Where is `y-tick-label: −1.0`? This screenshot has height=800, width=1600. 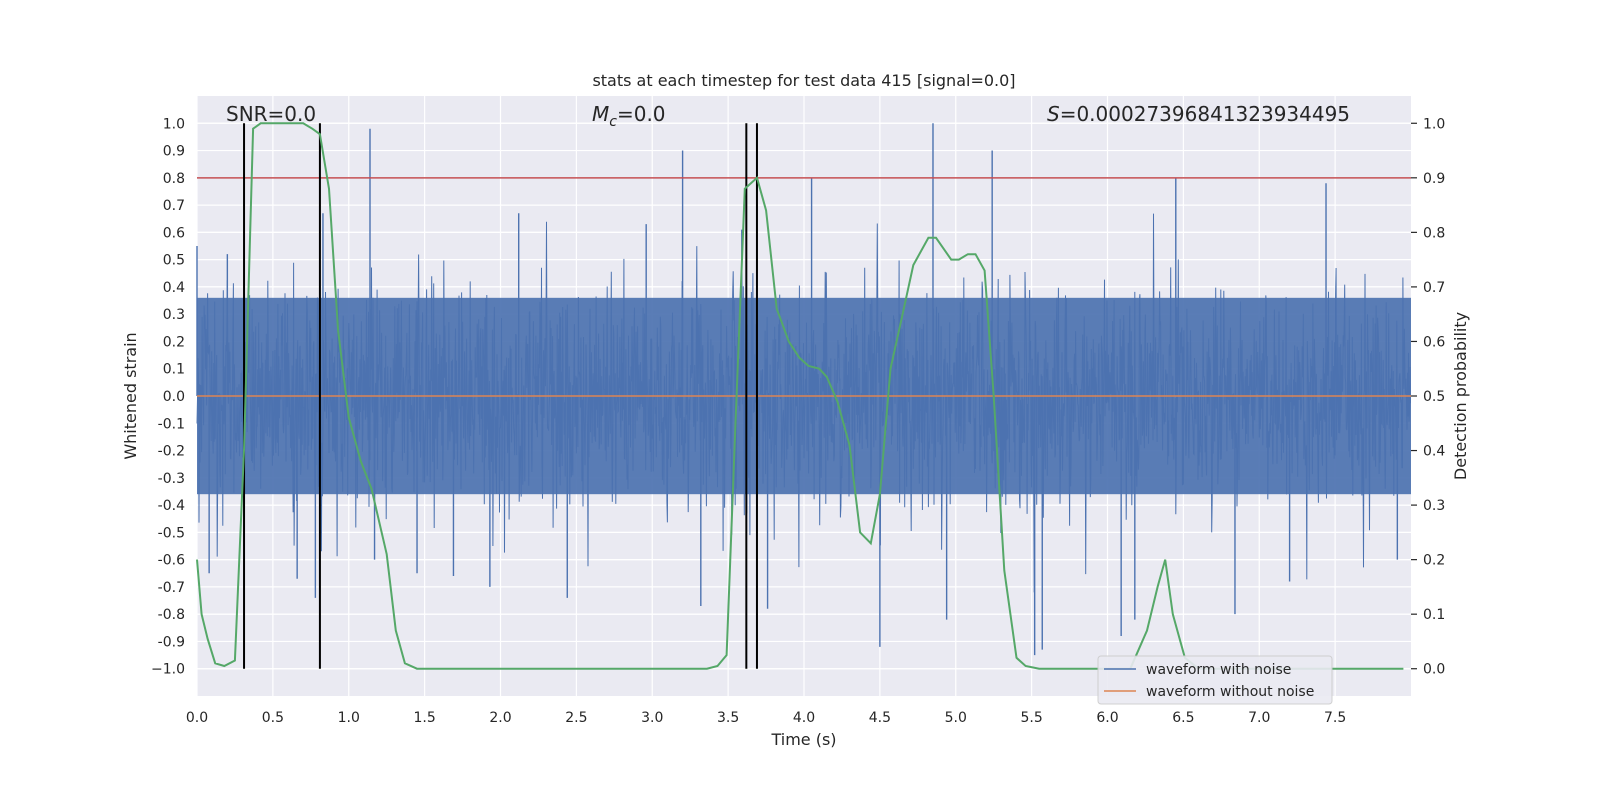 y-tick-label: −1.0 is located at coordinates (168, 670).